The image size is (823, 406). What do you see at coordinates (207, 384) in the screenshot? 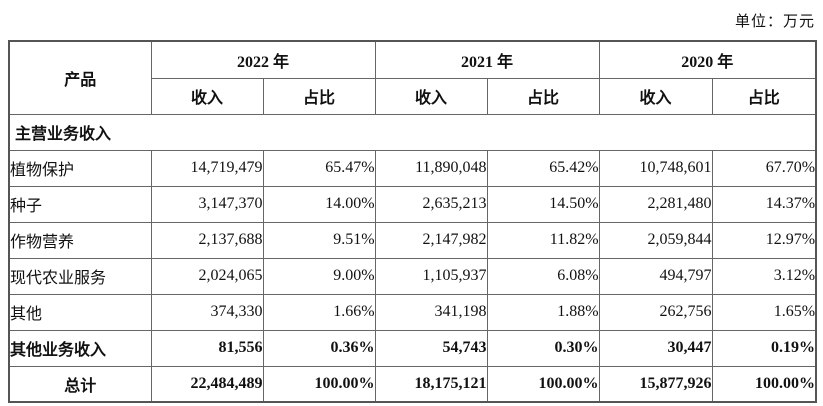
I see `cell-revenue-2022: 22,484,489` at bounding box center [207, 384].